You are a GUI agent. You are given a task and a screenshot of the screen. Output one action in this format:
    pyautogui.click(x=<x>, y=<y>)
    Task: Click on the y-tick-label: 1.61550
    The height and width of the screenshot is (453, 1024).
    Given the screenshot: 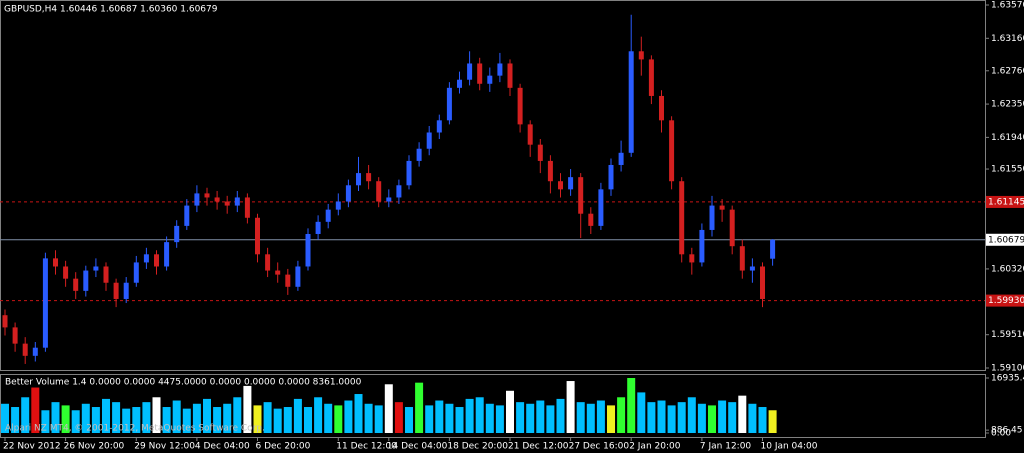 What is the action you would take?
    pyautogui.click(x=1007, y=170)
    